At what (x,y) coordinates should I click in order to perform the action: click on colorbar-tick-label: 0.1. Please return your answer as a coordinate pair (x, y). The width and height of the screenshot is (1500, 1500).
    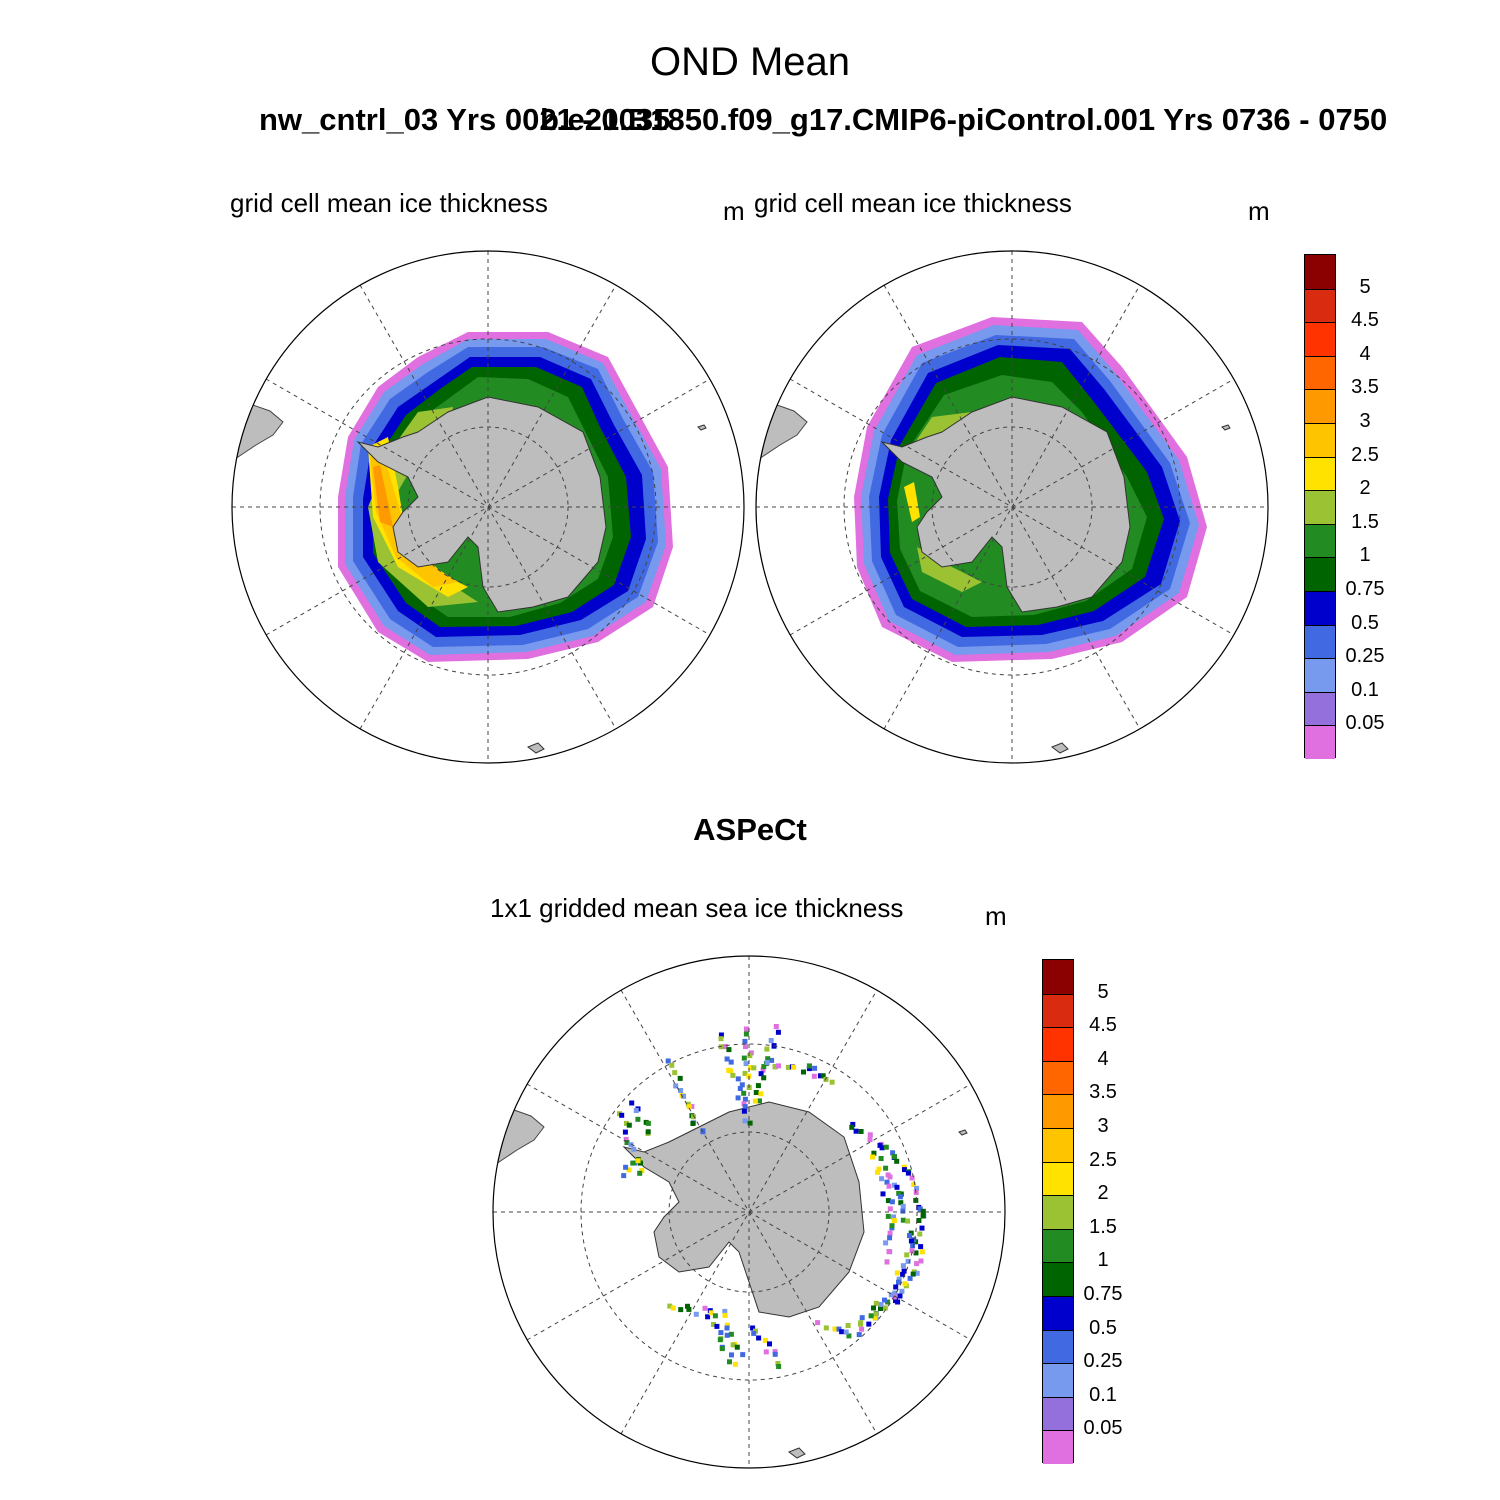
    Looking at the image, I should click on (1103, 1394).